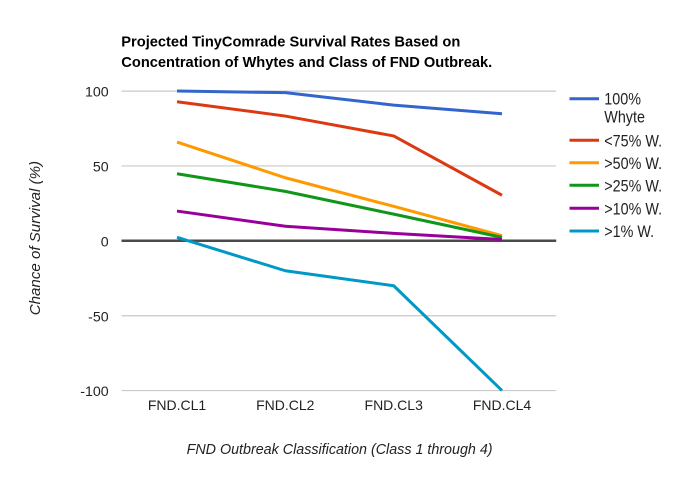 This screenshot has height=480, width=698. I want to click on svg-text: FND.CL2, so click(285, 405).